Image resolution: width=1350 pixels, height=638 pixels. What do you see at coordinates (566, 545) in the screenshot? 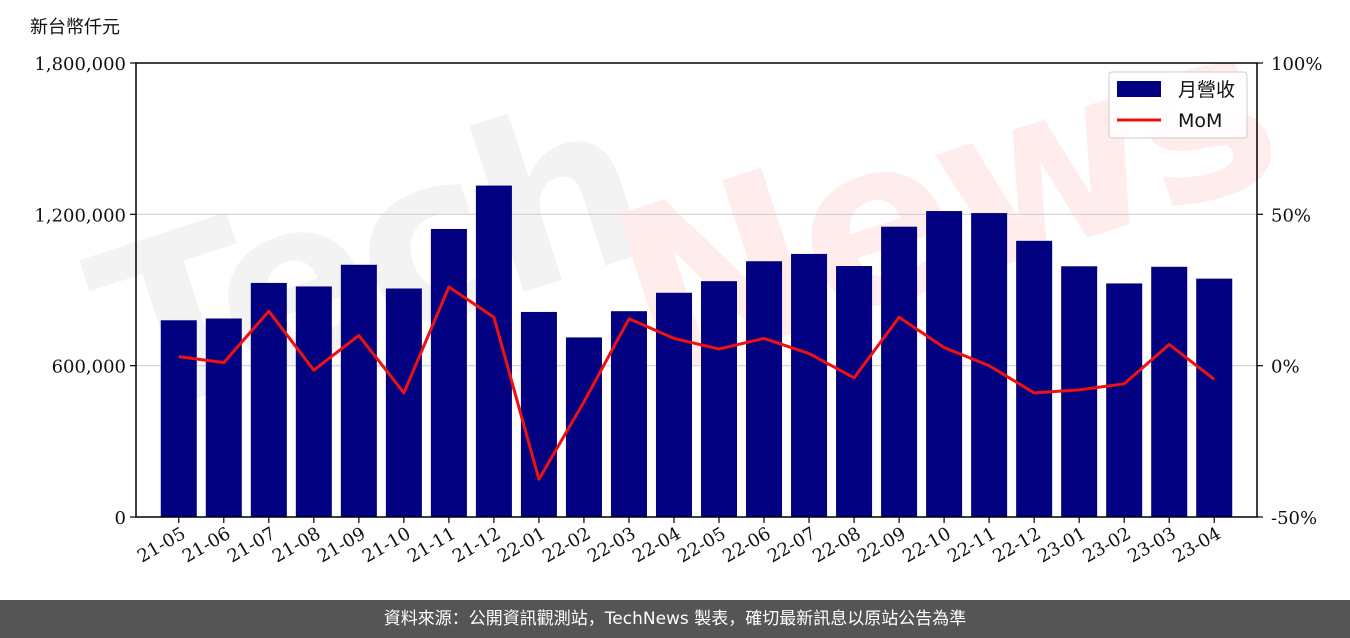
I see `x-tick-label: 22-02` at bounding box center [566, 545].